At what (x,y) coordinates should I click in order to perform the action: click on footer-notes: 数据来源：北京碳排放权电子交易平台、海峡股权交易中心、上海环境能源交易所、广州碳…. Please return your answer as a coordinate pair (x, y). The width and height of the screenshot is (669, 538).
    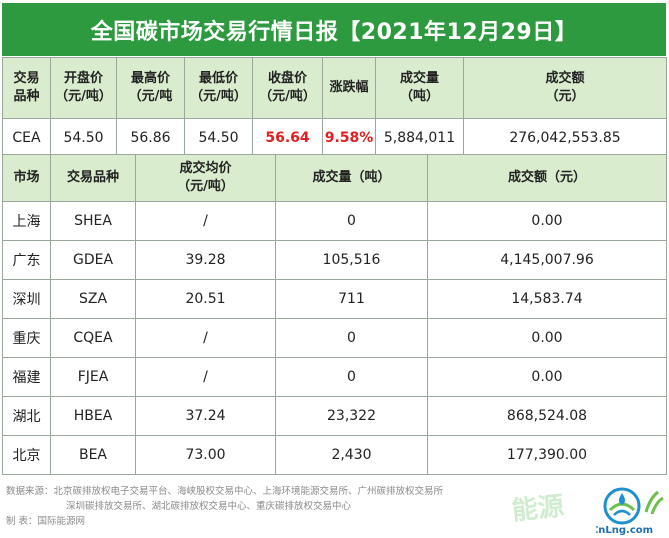
    Looking at the image, I should click on (266, 506).